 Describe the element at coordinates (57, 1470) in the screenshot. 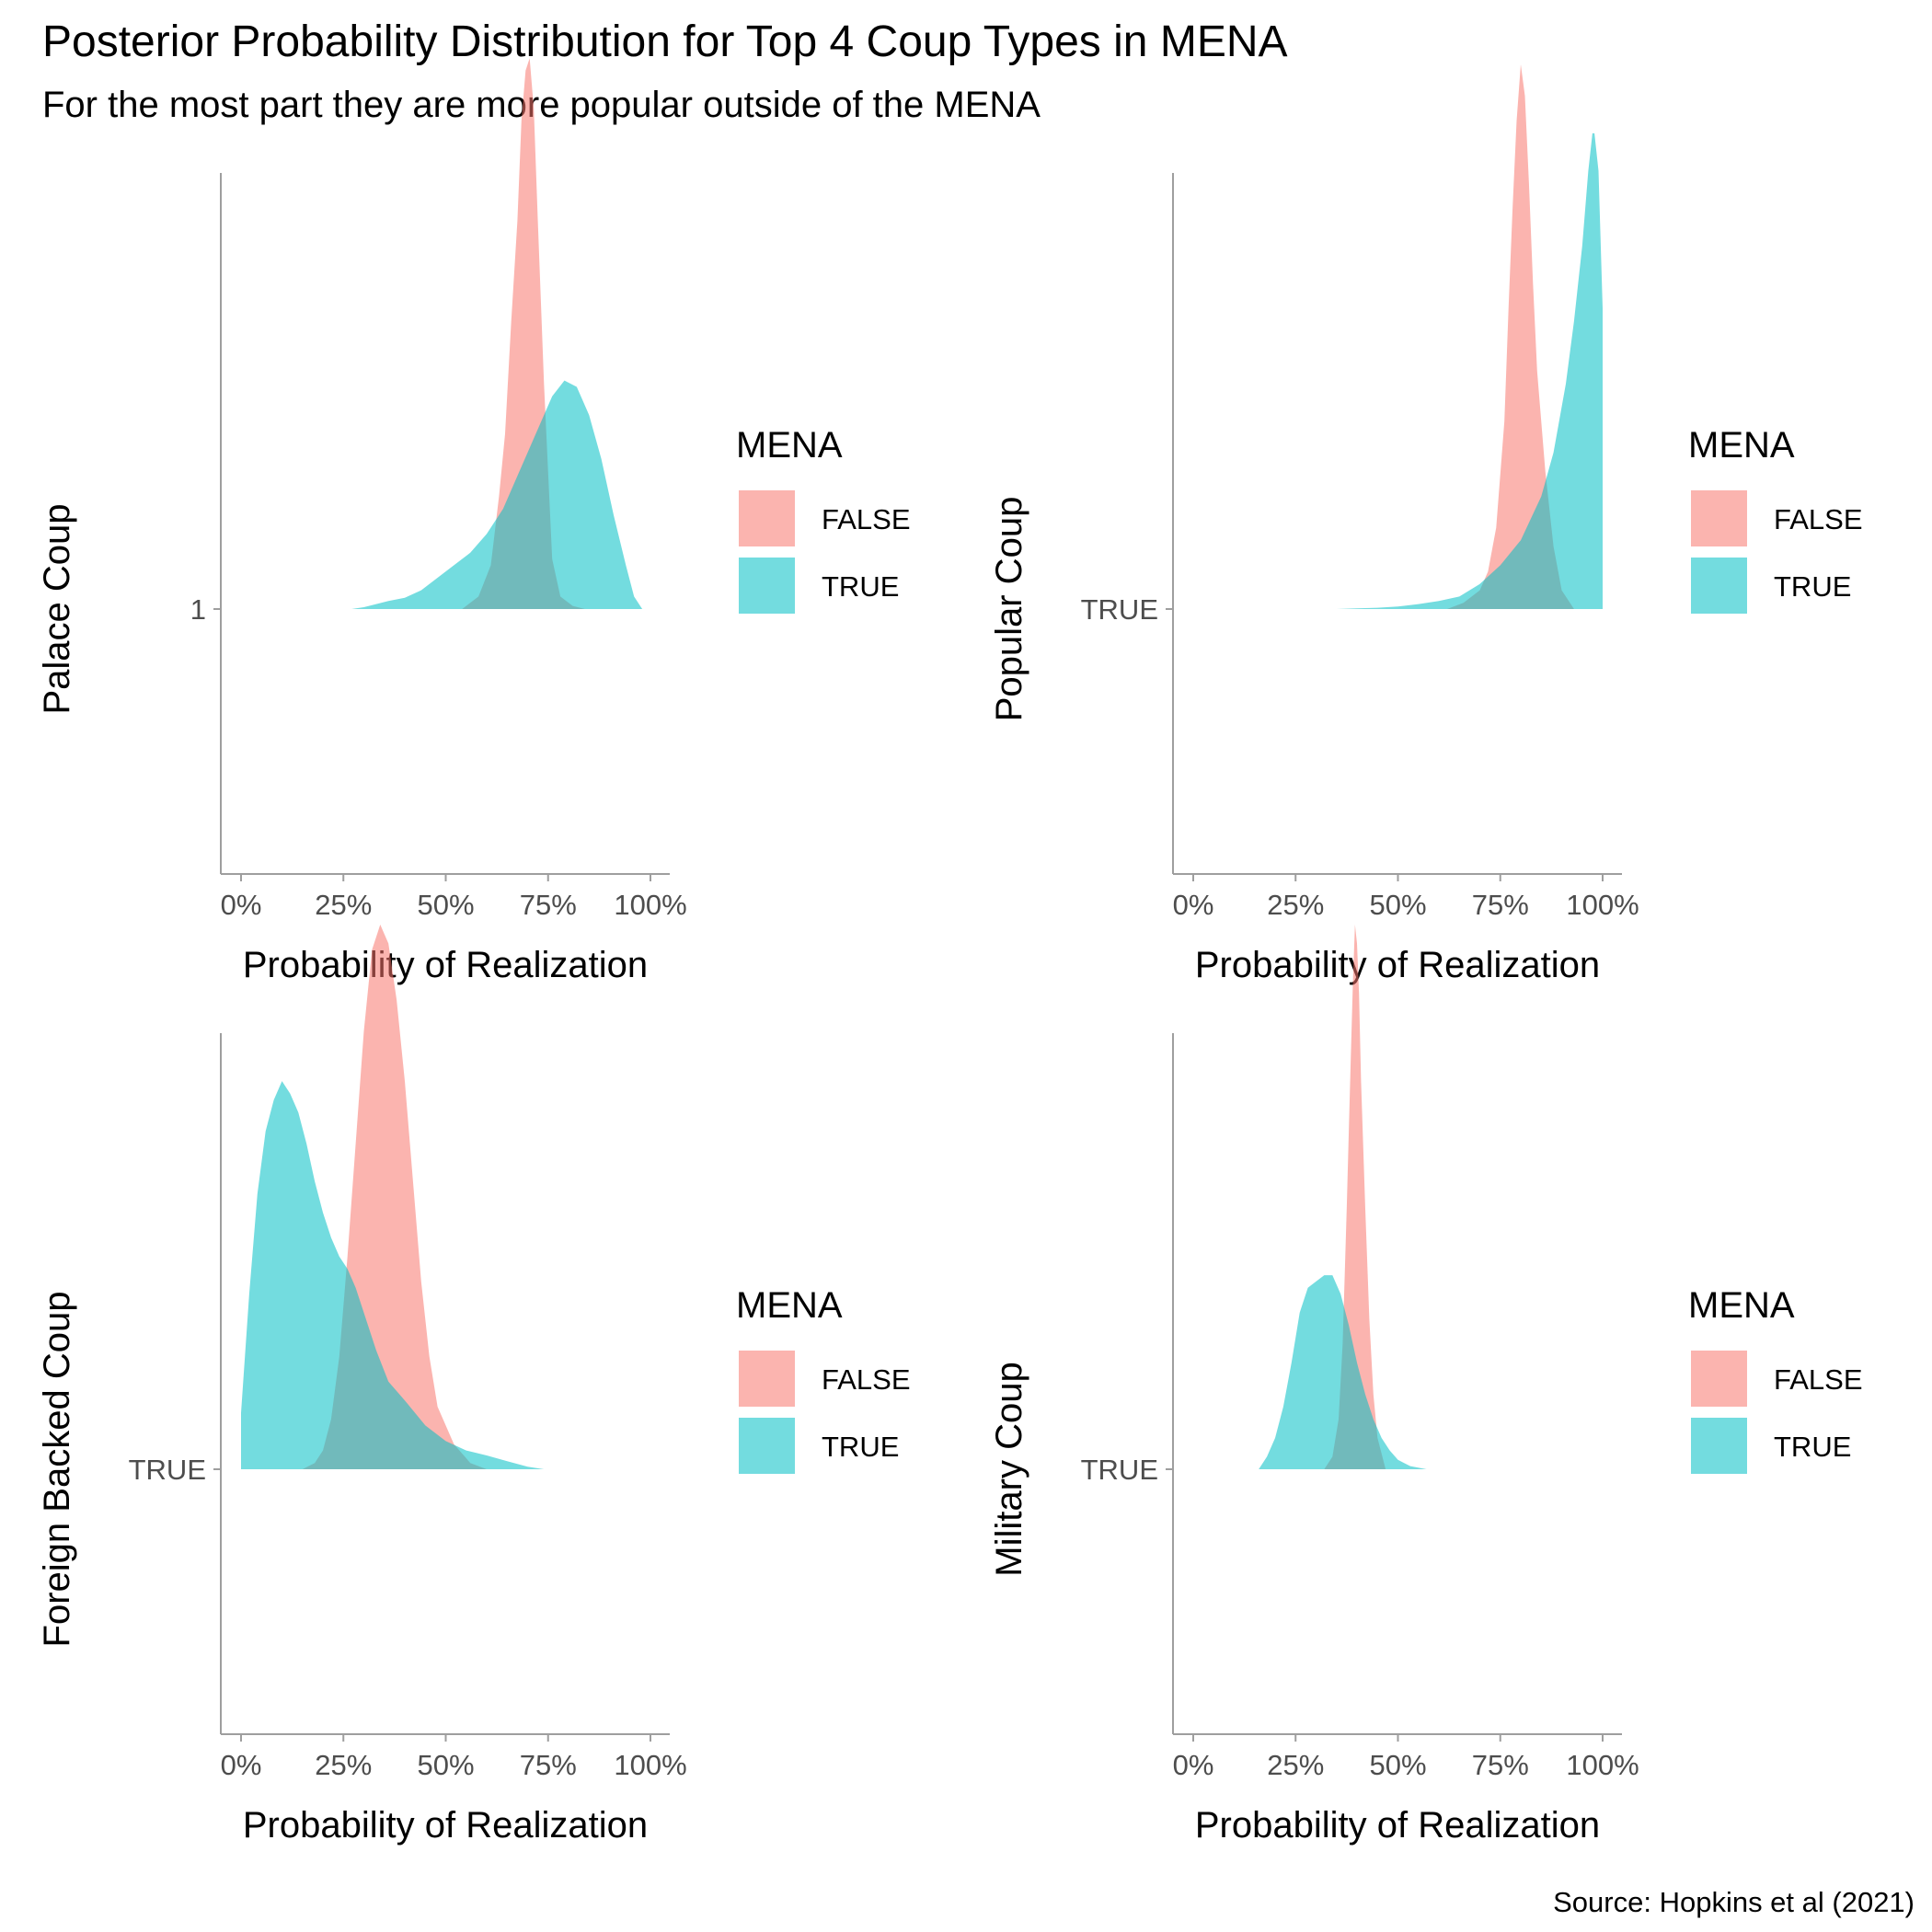

I see `y-axis-title: Foreign Backed Coup` at that location.